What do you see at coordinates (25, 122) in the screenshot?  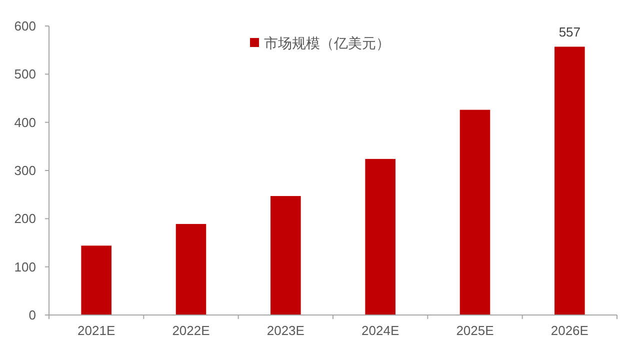 I see `y-tick-label: 400` at bounding box center [25, 122].